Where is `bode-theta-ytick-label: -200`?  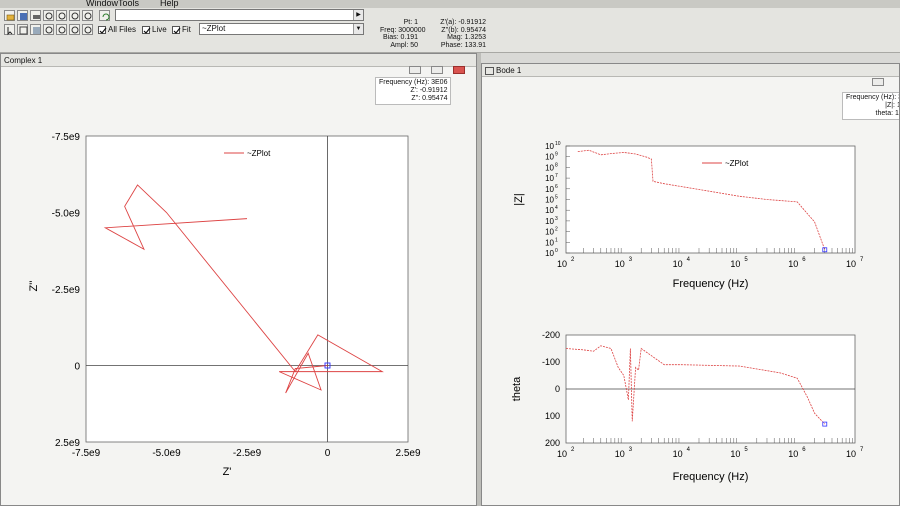
bode-theta-ytick-label: -200 is located at coordinates (551, 335).